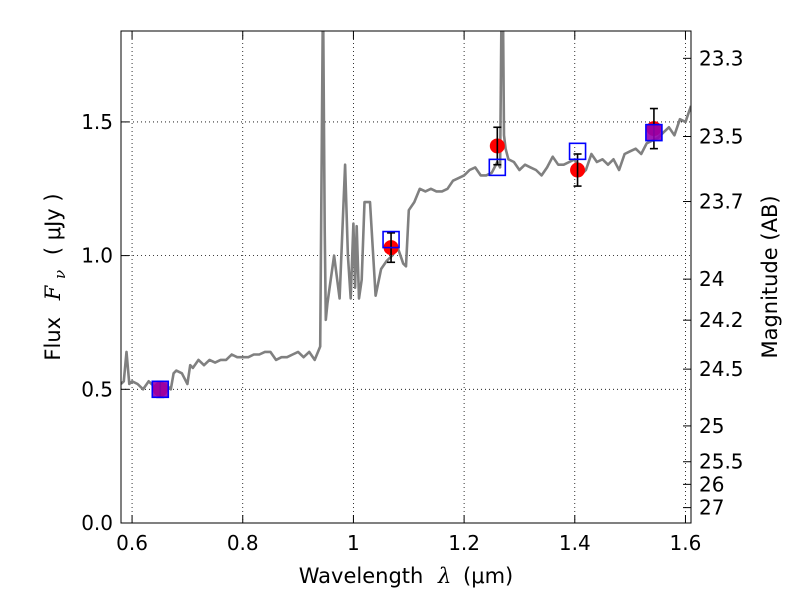 The width and height of the screenshot is (800, 605). What do you see at coordinates (353, 543) in the screenshot?
I see `x-tick-label: 1` at bounding box center [353, 543].